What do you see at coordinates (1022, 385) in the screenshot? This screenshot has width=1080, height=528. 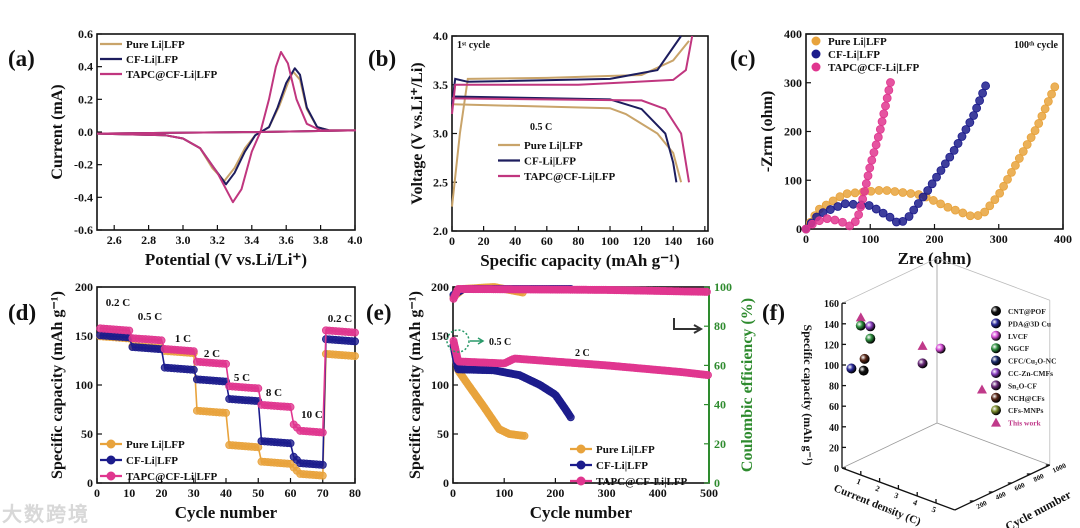 I see `legend-item-6: Sn₂O-CF` at bounding box center [1022, 385].